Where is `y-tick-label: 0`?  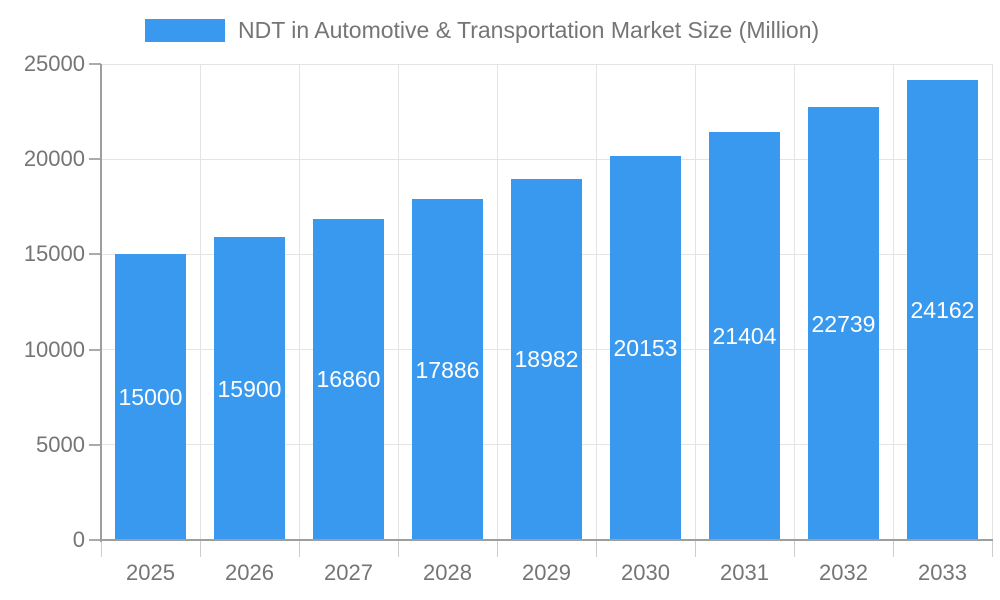
y-tick-label: 0 is located at coordinates (78, 539).